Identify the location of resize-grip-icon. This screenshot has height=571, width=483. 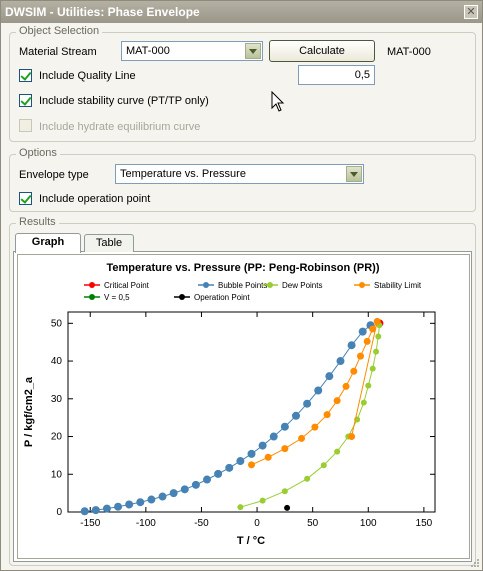
(475, 563).